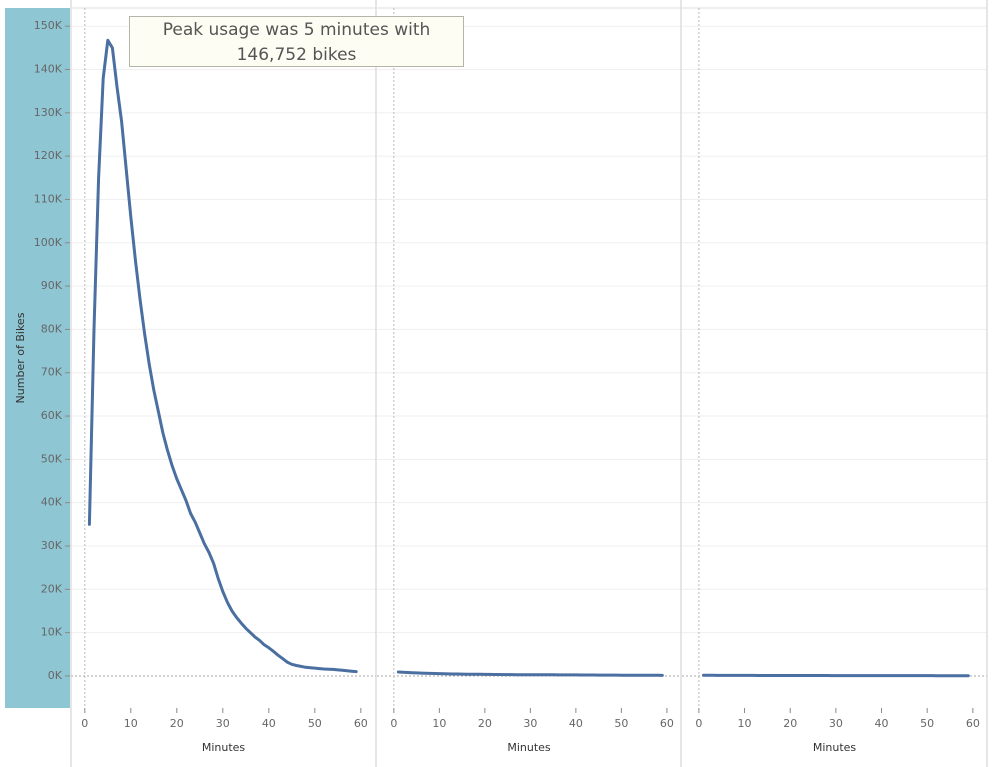 The image size is (1002, 767). What do you see at coordinates (48, 112) in the screenshot?
I see `y-tick-label: 130K` at bounding box center [48, 112].